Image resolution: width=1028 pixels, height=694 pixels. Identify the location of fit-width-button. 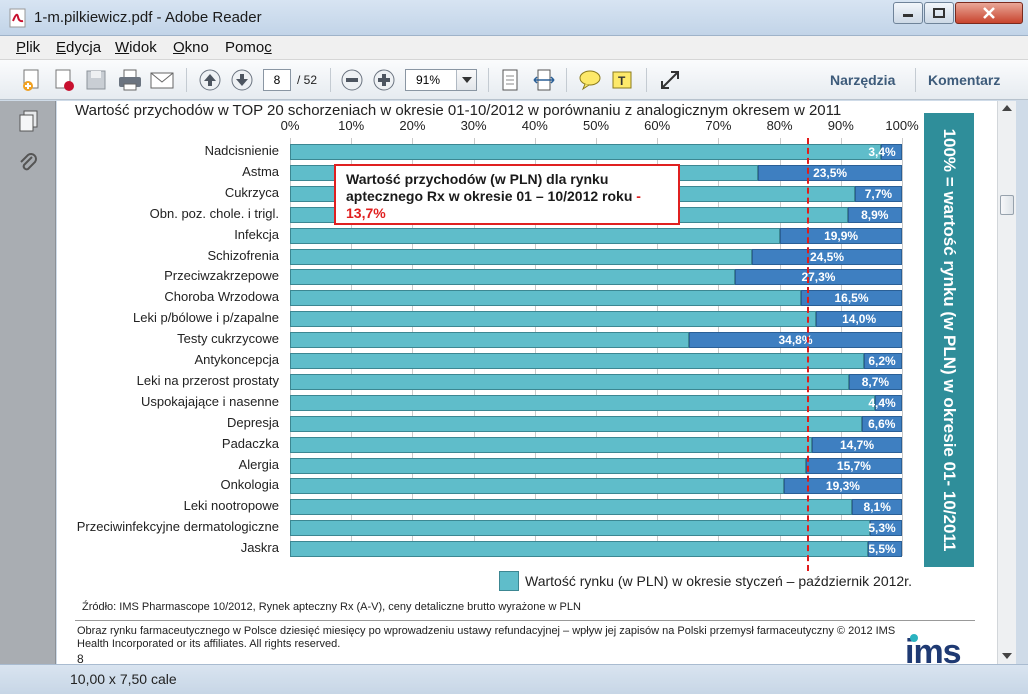
(544, 80).